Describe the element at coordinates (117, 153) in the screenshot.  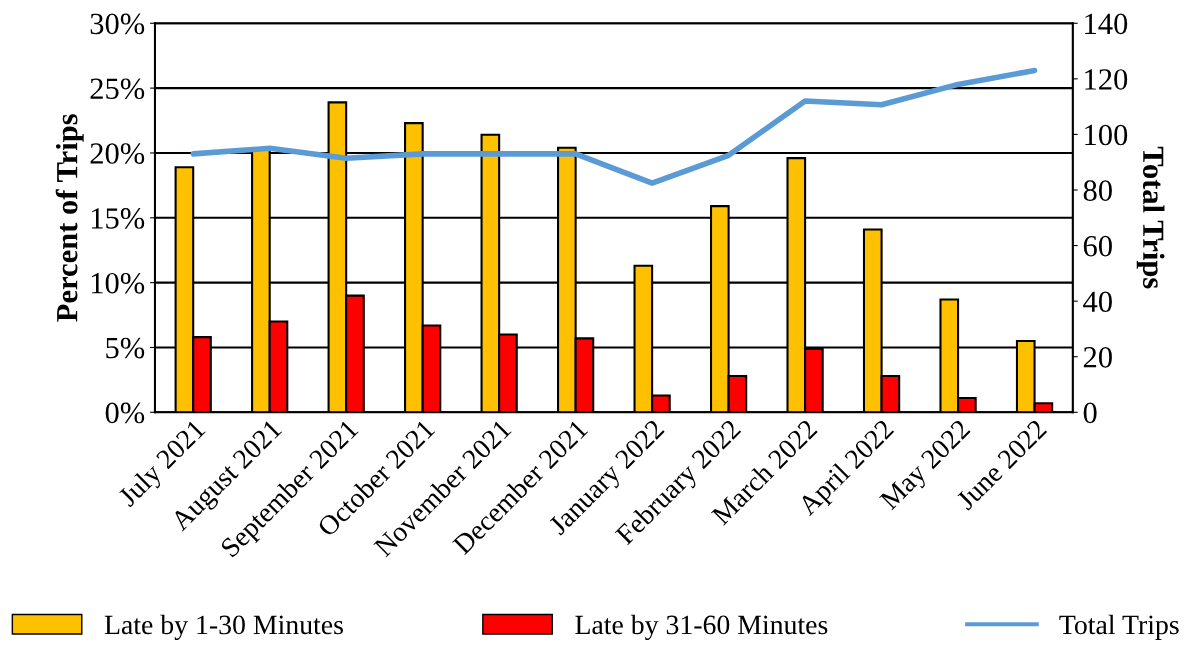
I see `y-tick-label: 20%` at that location.